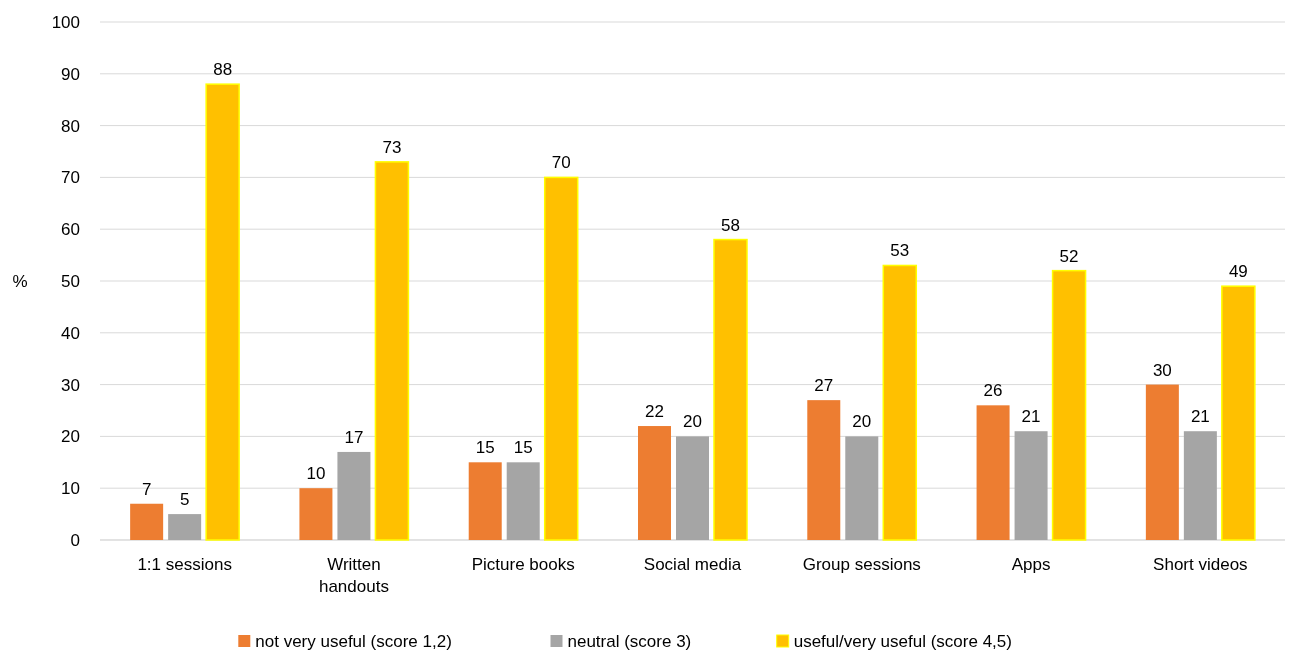 This screenshot has height=661, width=1293. What do you see at coordinates (70, 385) in the screenshot?
I see `y-tick-label: 30` at bounding box center [70, 385].